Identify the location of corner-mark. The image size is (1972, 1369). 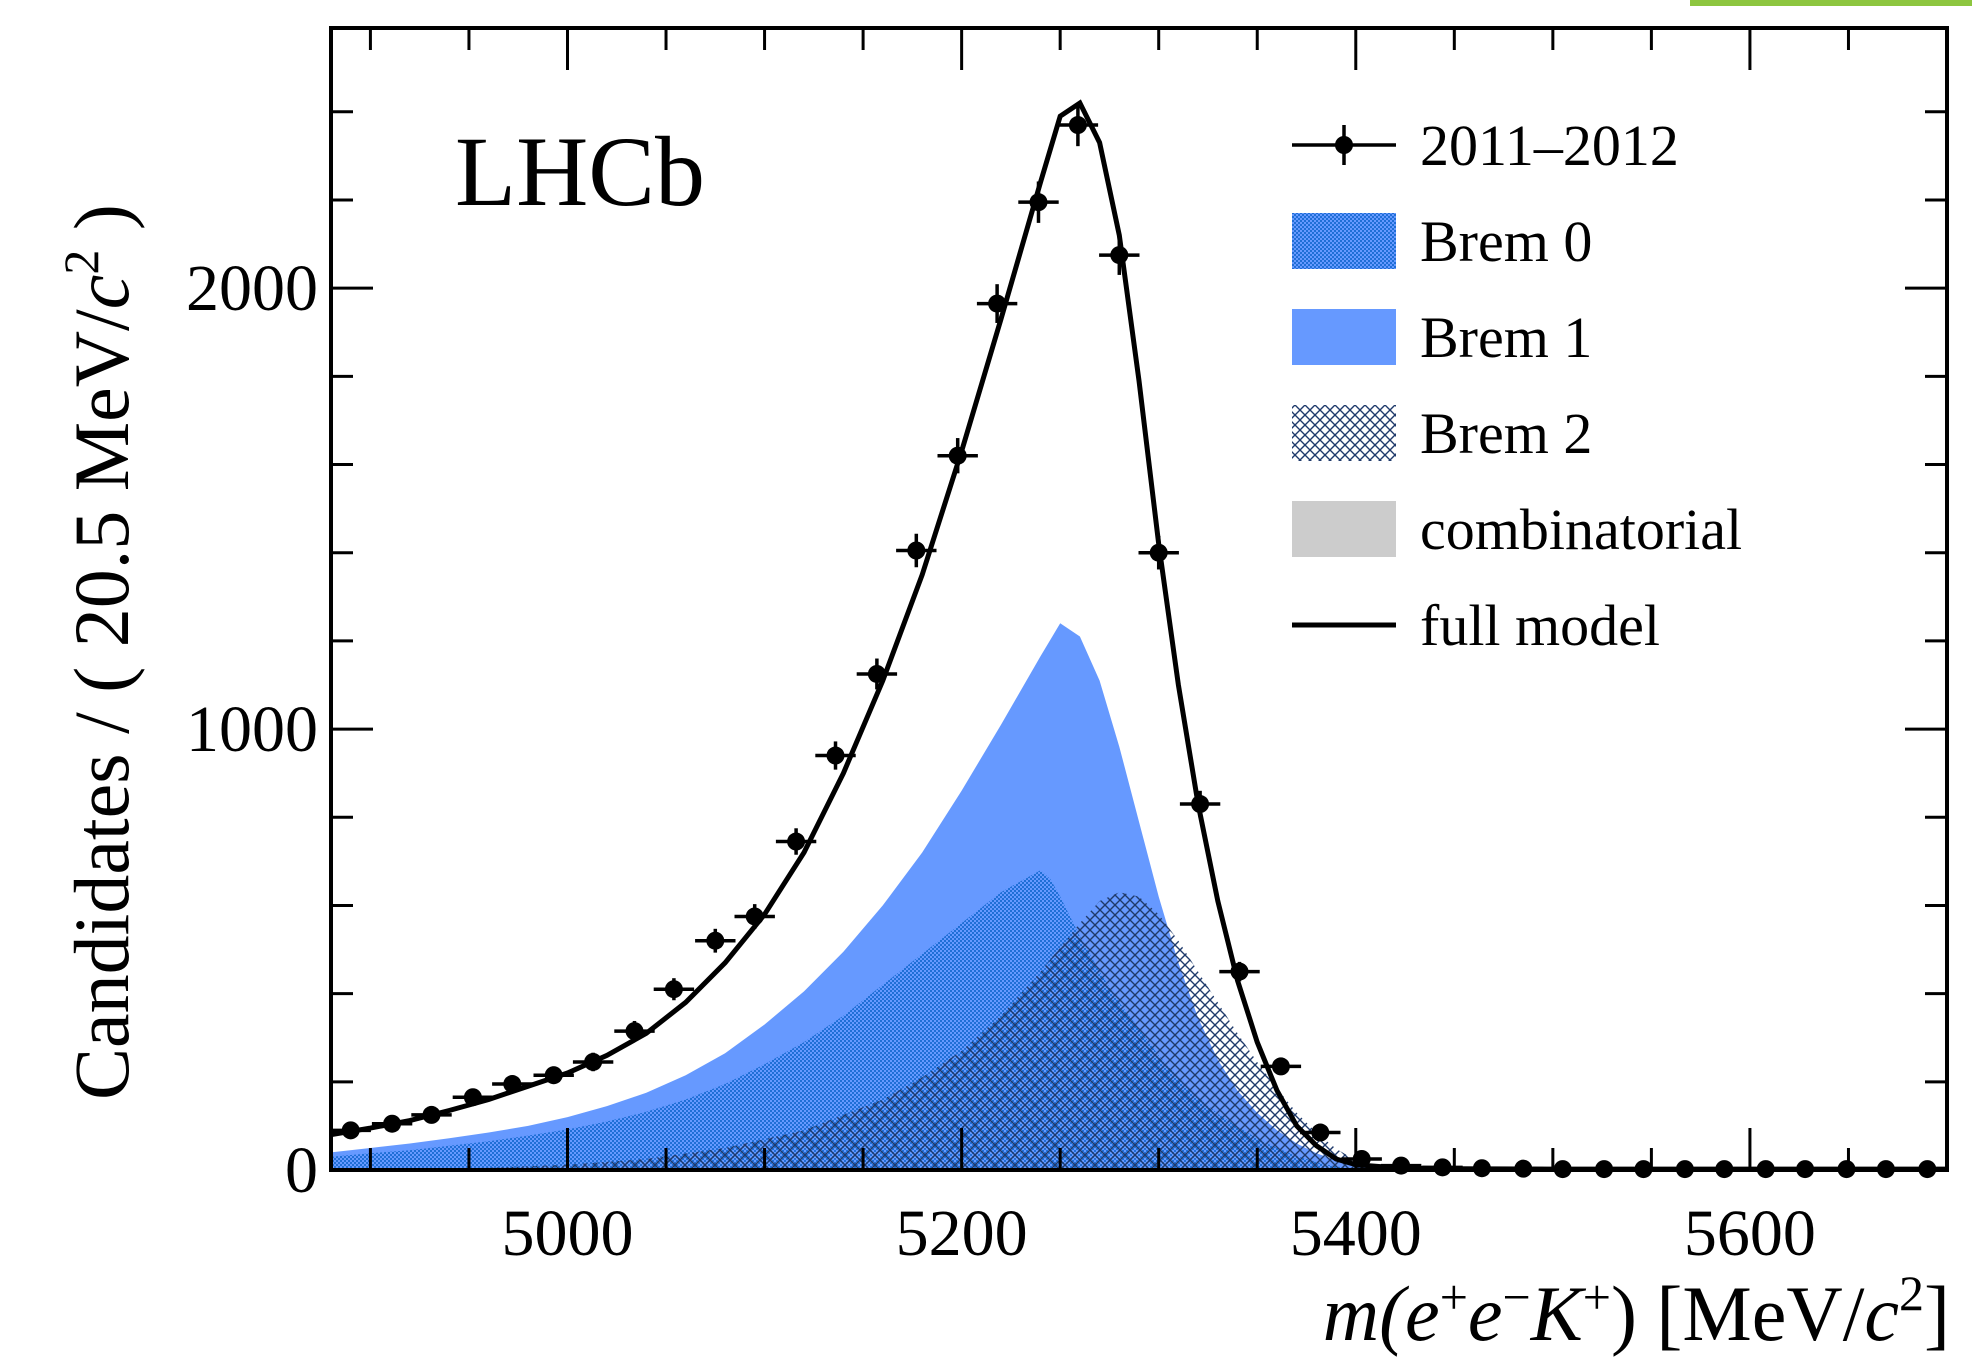
(1831, 3).